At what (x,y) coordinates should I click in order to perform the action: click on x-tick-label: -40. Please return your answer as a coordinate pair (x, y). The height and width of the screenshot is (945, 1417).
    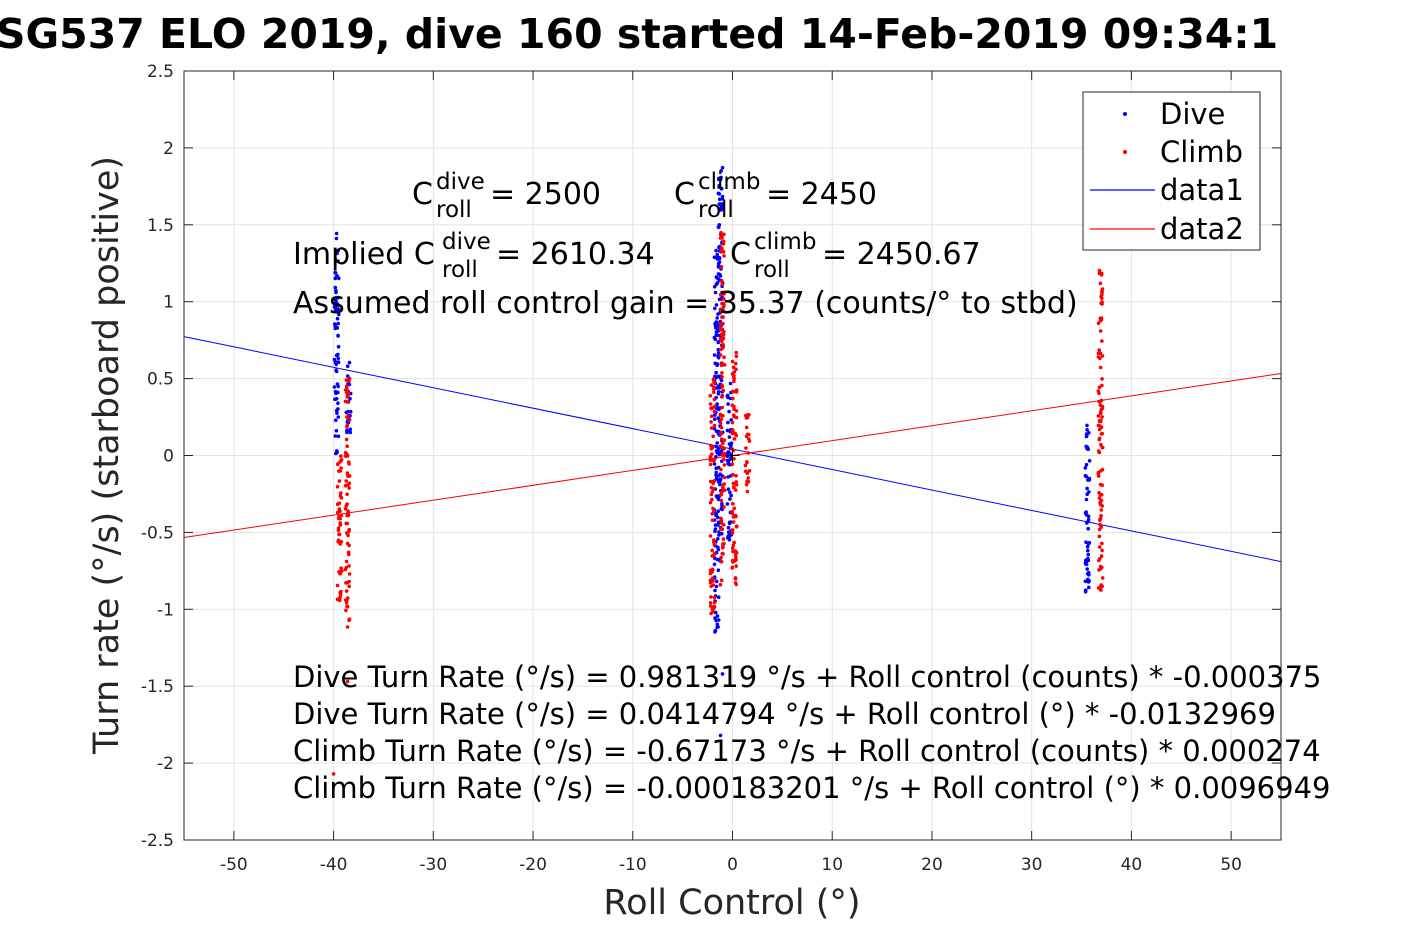
    Looking at the image, I should click on (334, 865).